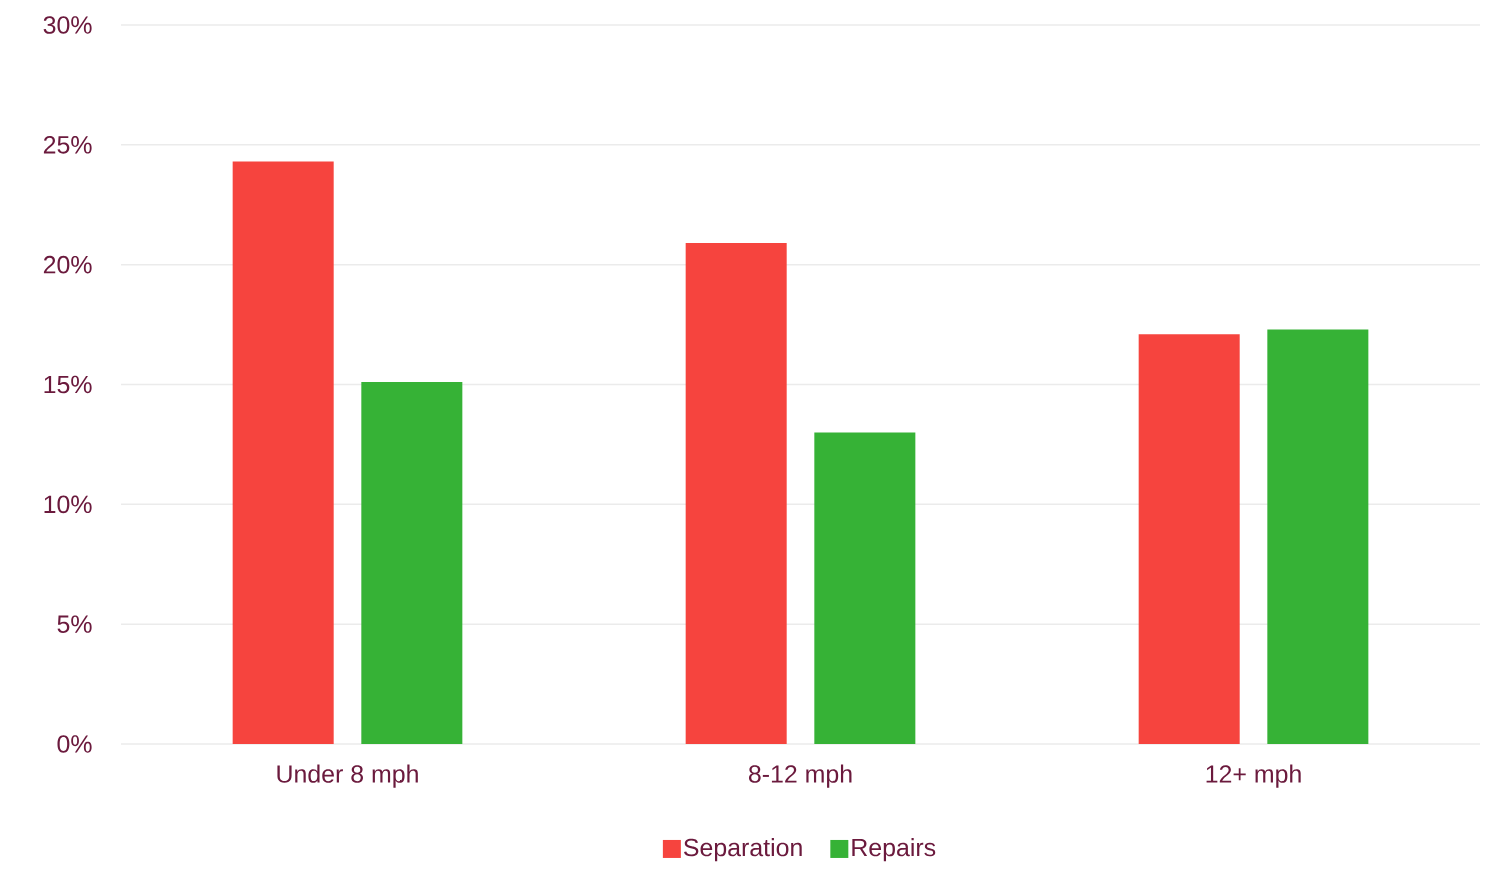 The image size is (1485, 874). I want to click on legend-label: Repairs, so click(894, 850).